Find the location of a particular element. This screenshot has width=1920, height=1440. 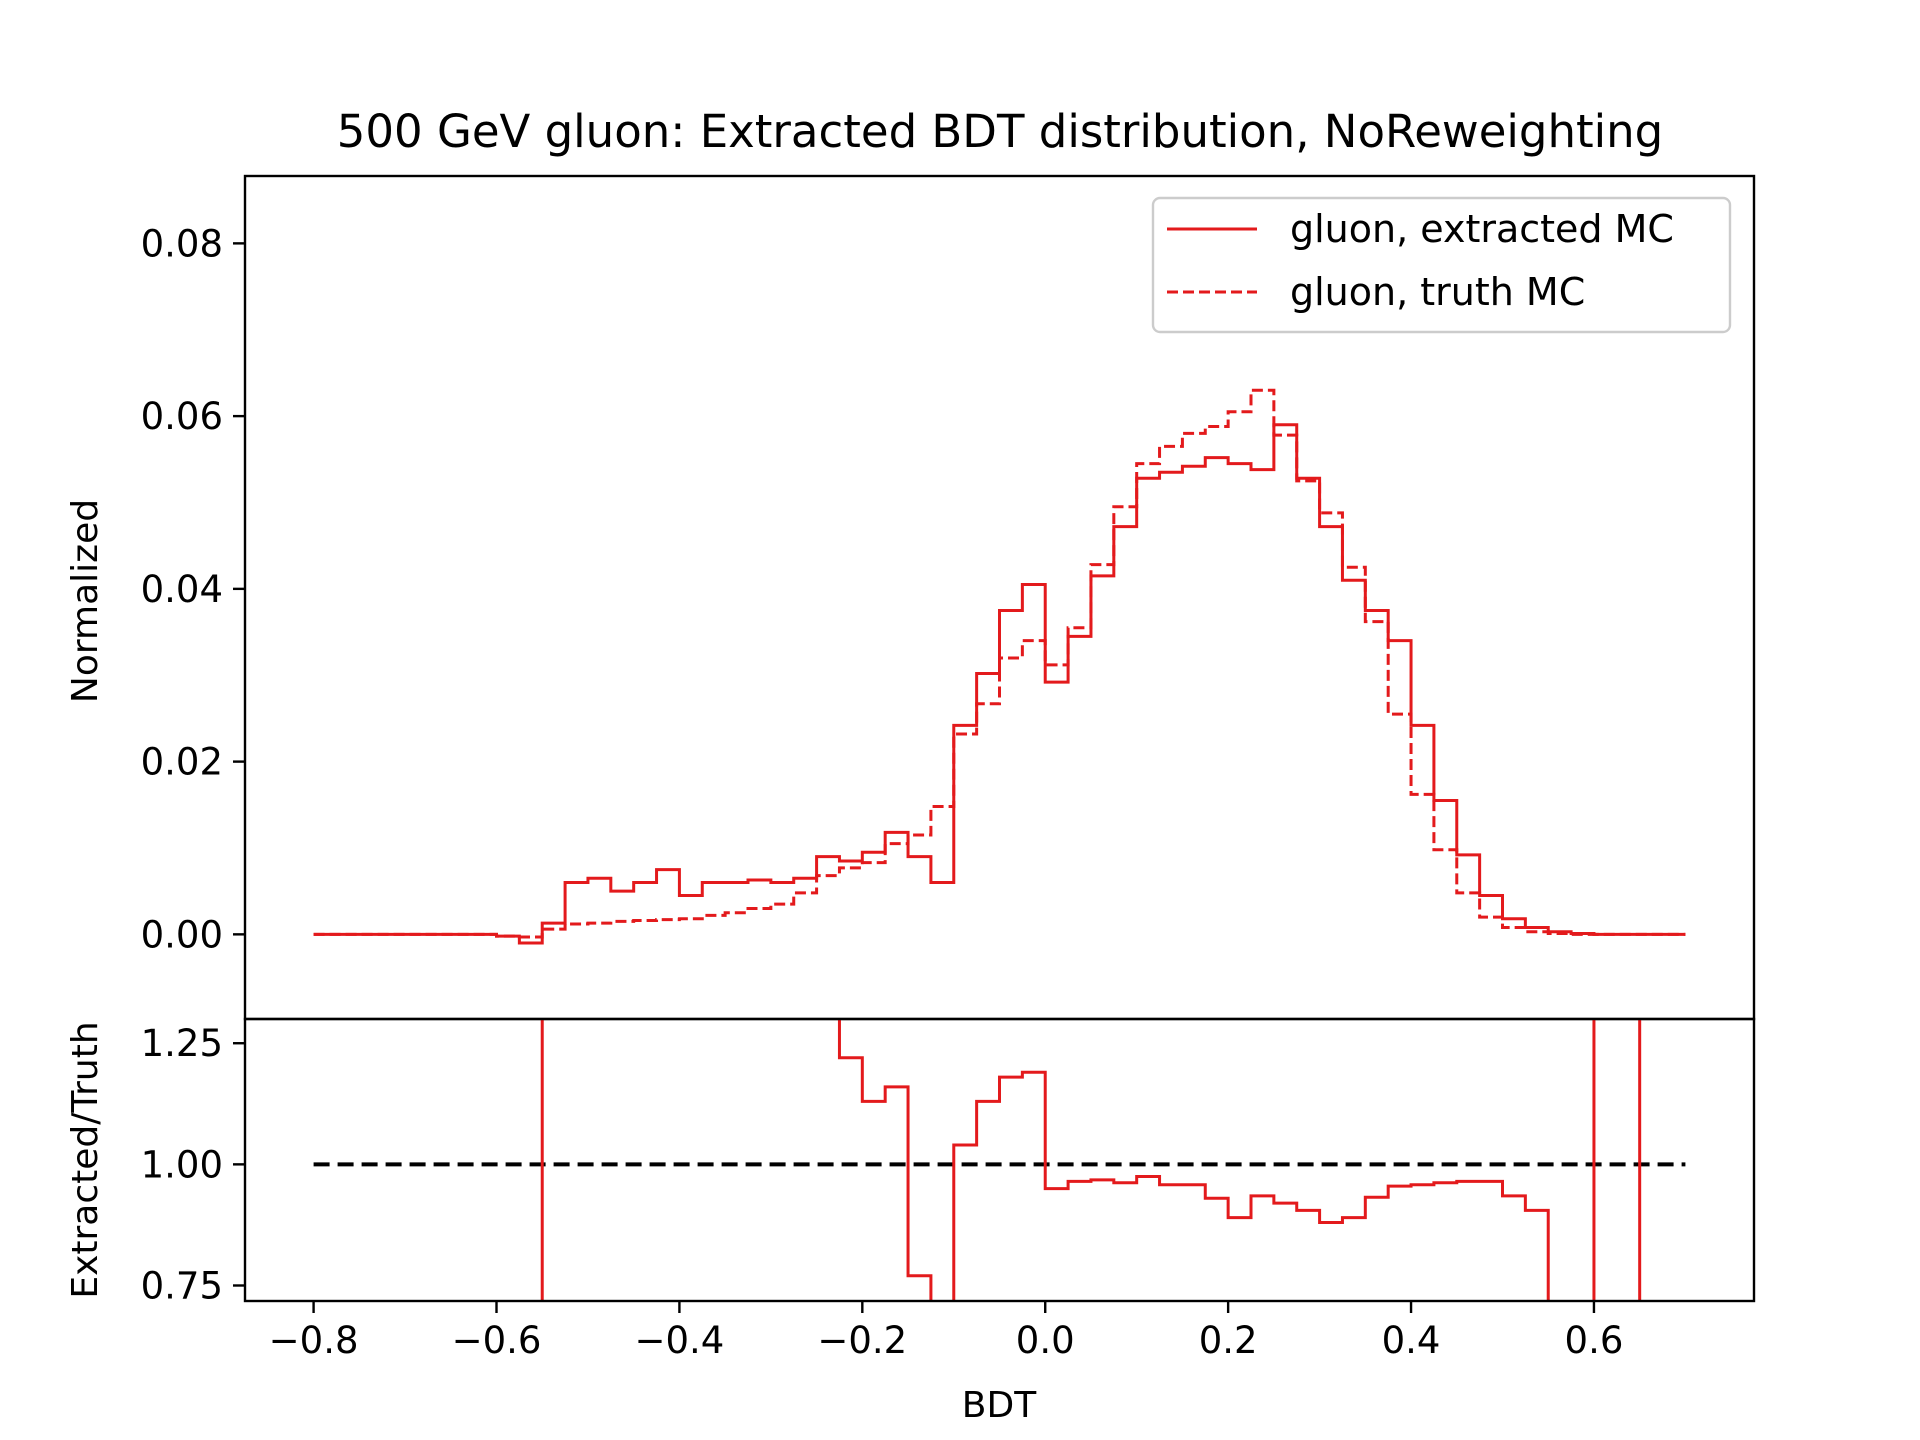

ratio-y-tick-label: 1.00 is located at coordinates (182, 1164).